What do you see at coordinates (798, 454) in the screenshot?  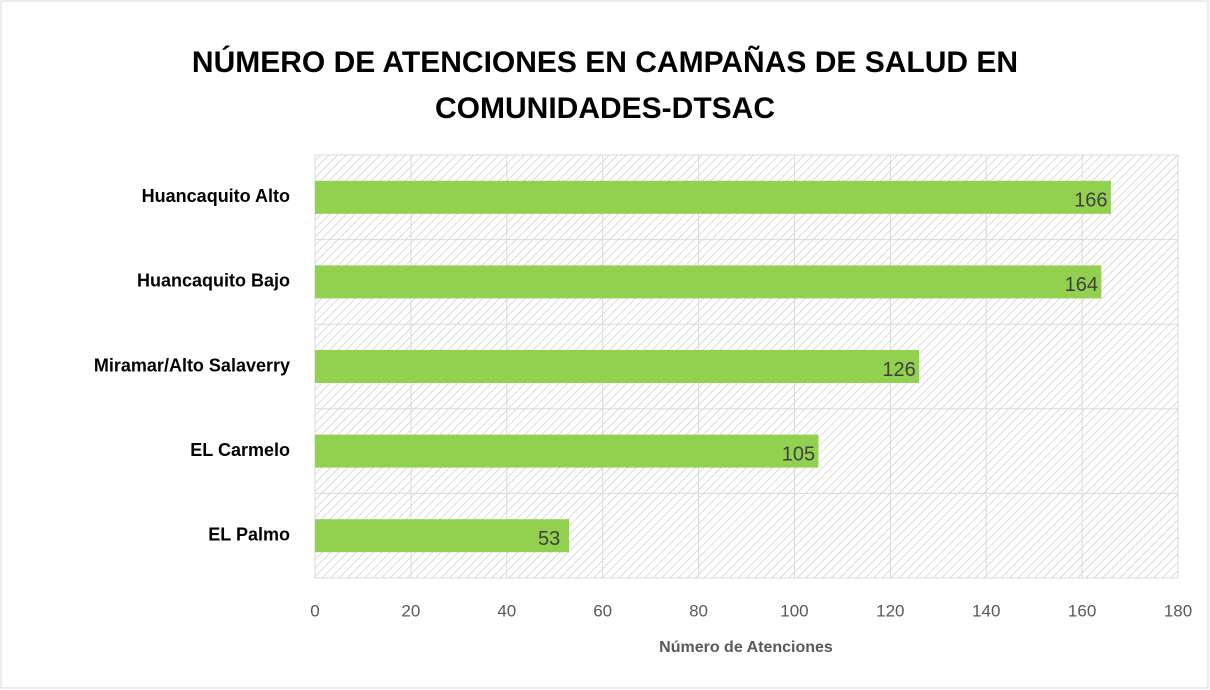 I see `data-label: 105` at bounding box center [798, 454].